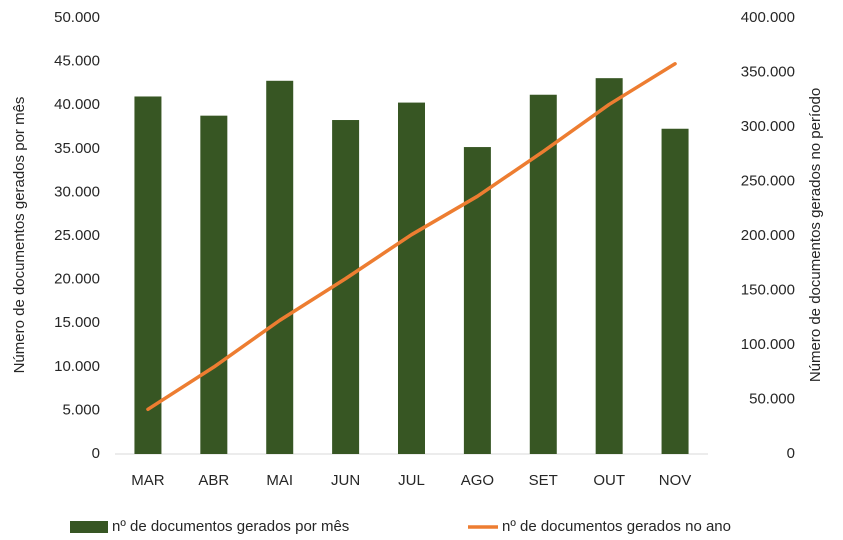 The width and height of the screenshot is (843, 540). Describe the element at coordinates (77, 17) in the screenshot. I see `y-tick-label: 50.000` at that location.